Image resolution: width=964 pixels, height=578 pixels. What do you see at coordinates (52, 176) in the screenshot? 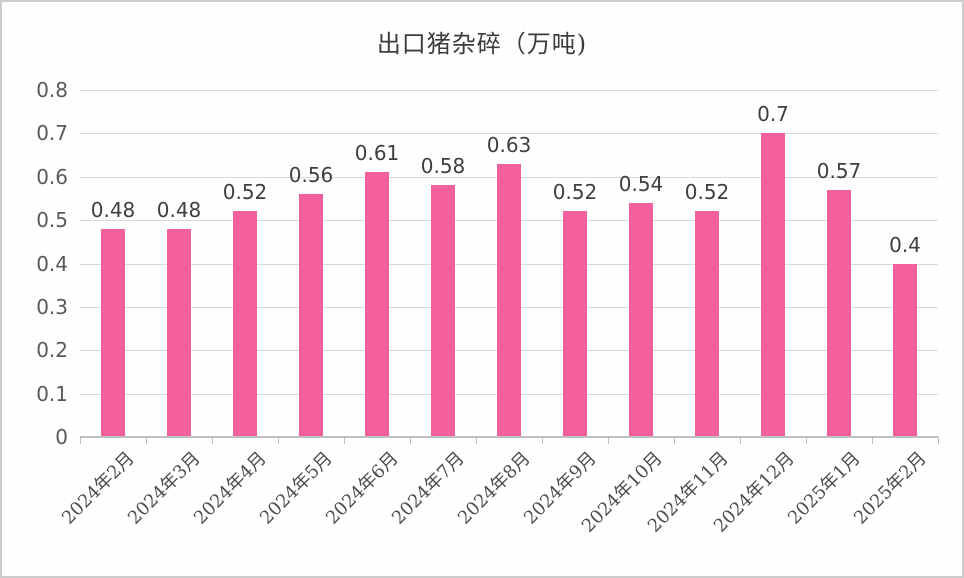
I see `y-tick-label: 0.6` at bounding box center [52, 176].